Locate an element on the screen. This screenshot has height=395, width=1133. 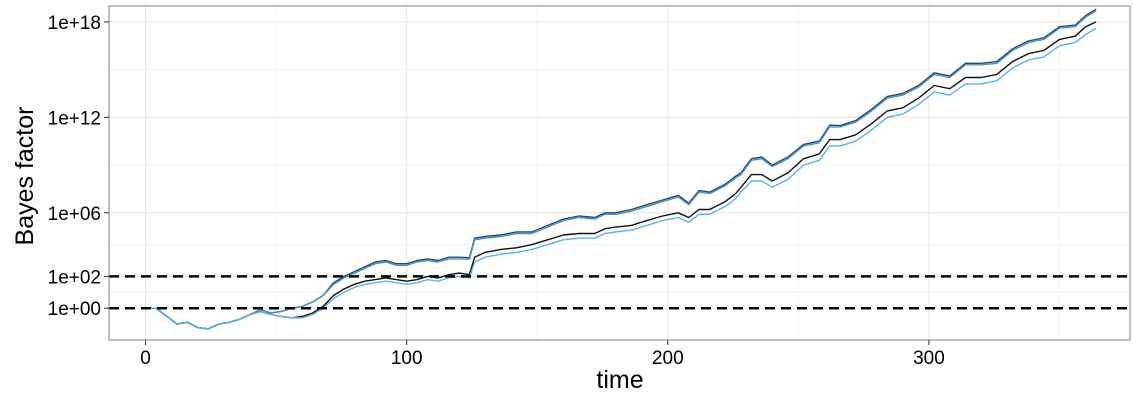
x-axis: 0 100 200 300 is located at coordinates (542, 354).